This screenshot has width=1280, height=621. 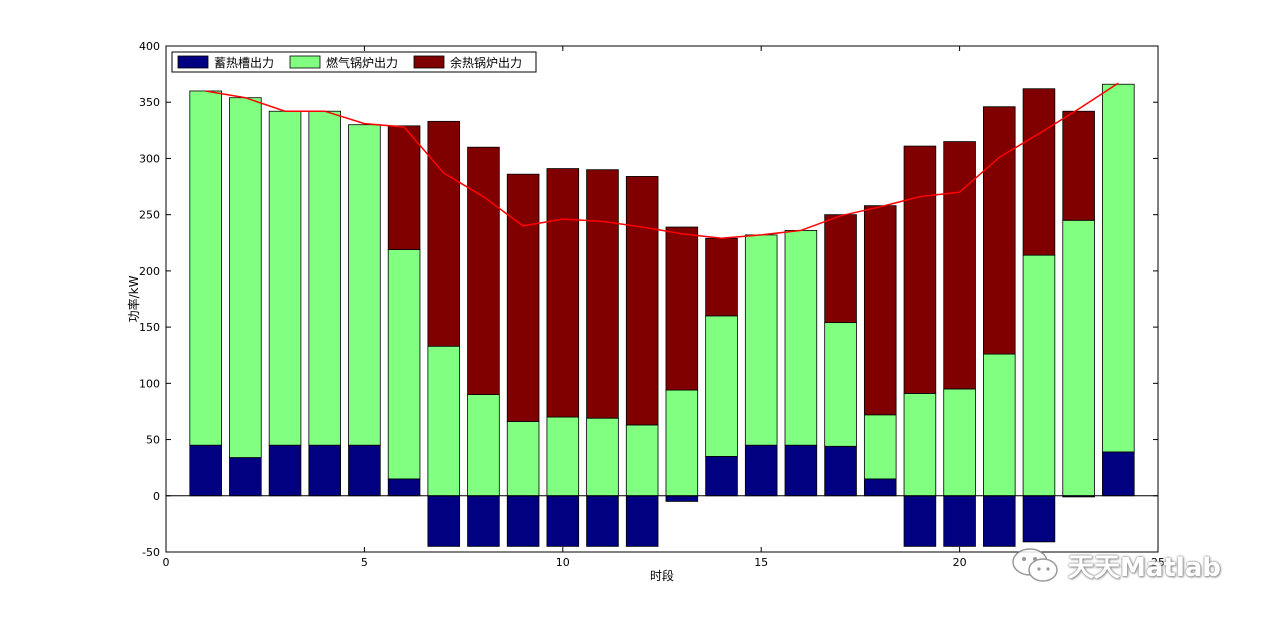 What do you see at coordinates (364, 562) in the screenshot?
I see `x-tick-label-5: 5` at bounding box center [364, 562].